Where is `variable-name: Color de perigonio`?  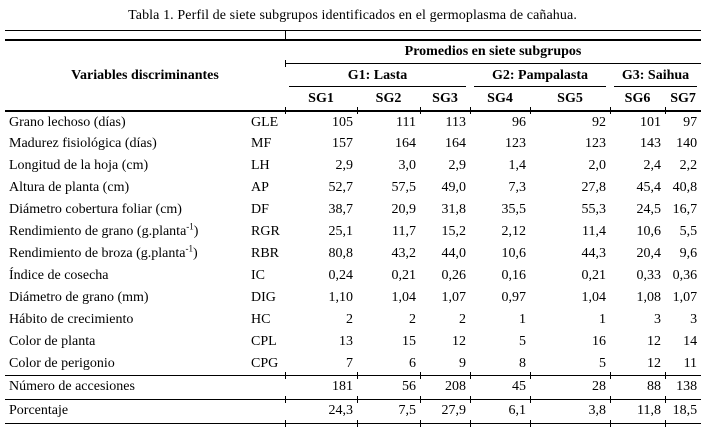 variable-name: Color de perigonio is located at coordinates (124, 364).